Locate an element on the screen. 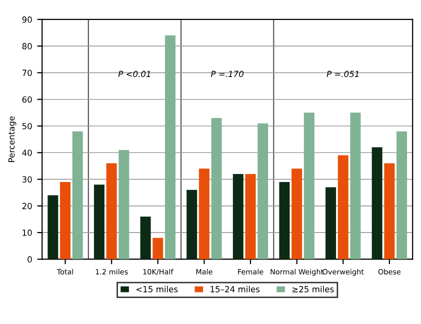  annotation: P <0.01 is located at coordinates (134, 74).